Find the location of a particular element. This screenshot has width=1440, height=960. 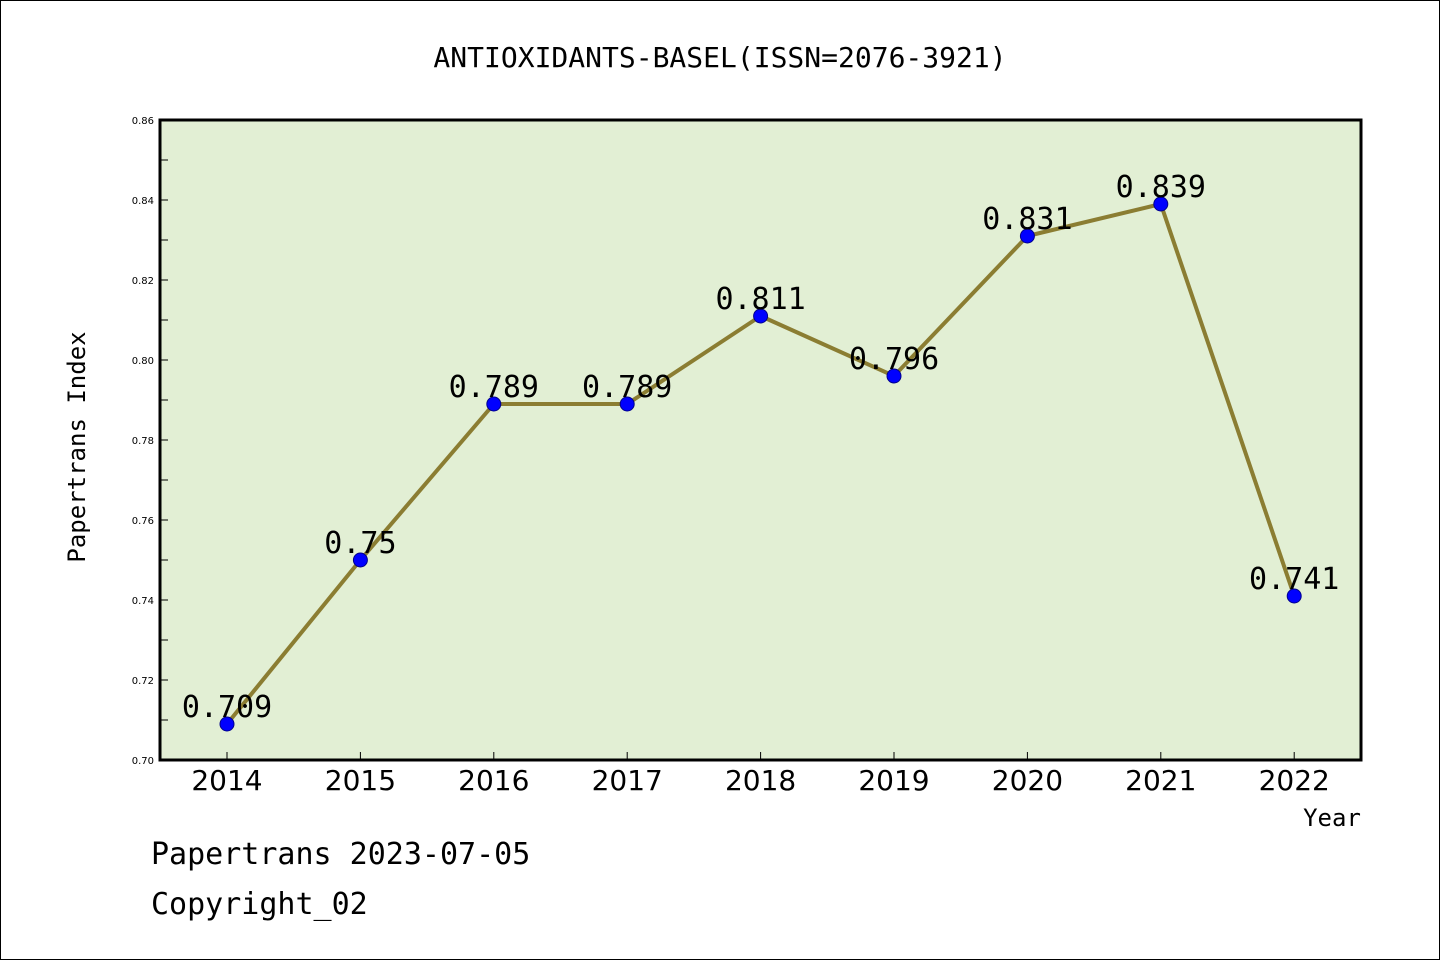

x-axis: 2014 2015 2016 2017 2018 2019 2020 2021 2022 is located at coordinates (760, 774).